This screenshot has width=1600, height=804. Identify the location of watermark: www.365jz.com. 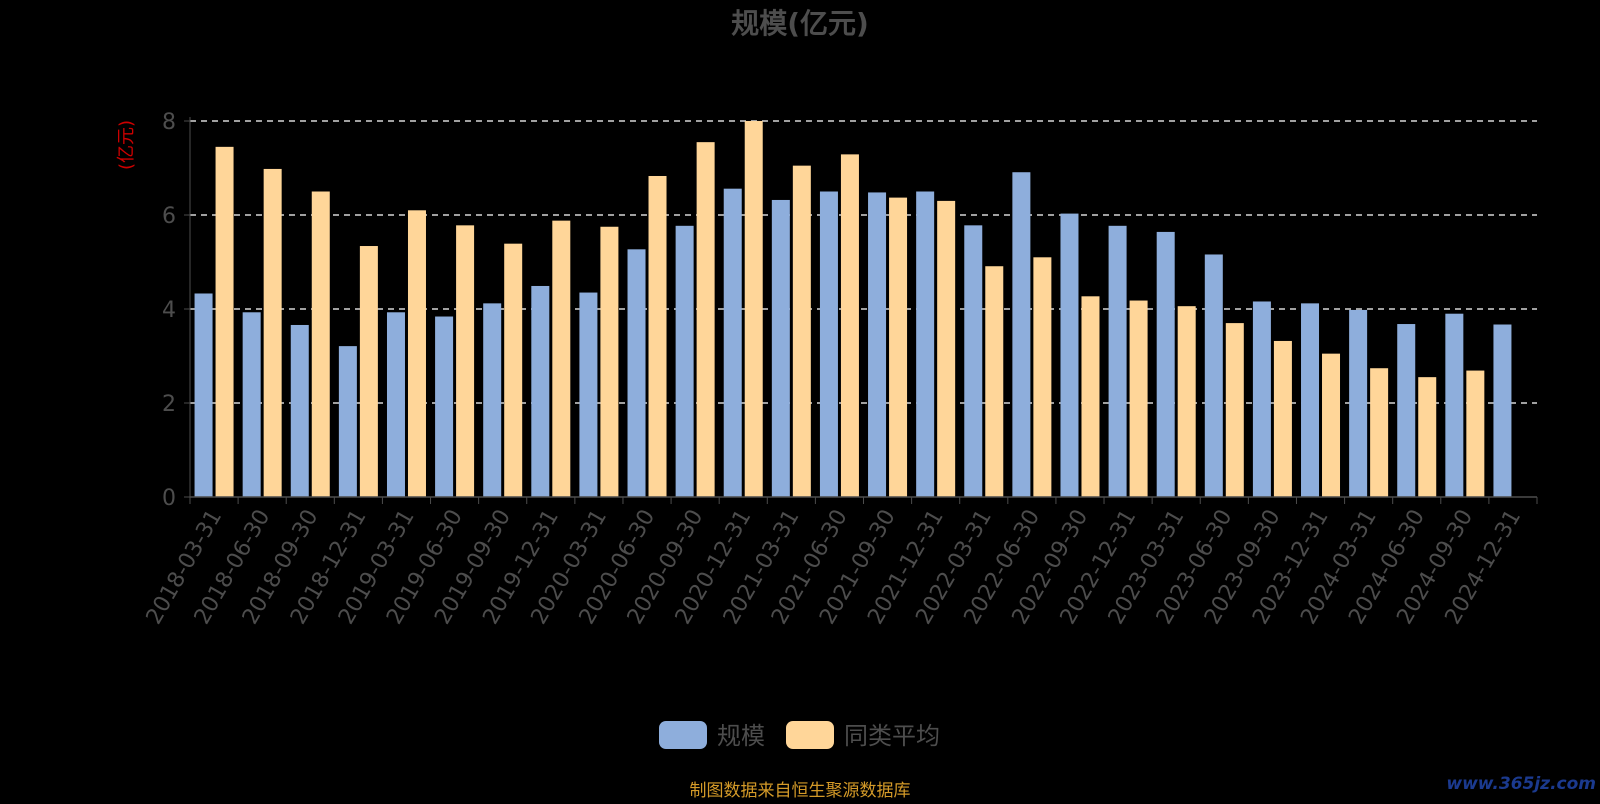
(1521, 784).